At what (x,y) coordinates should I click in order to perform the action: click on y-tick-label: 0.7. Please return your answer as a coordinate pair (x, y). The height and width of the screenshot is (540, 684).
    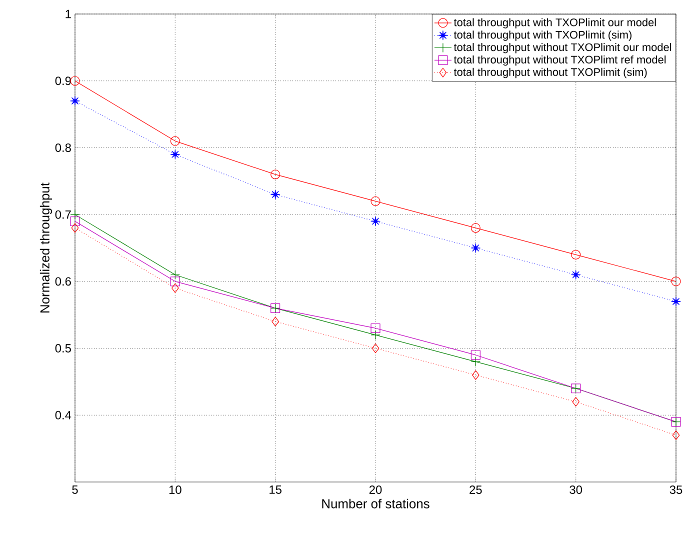
    Looking at the image, I should click on (63, 214).